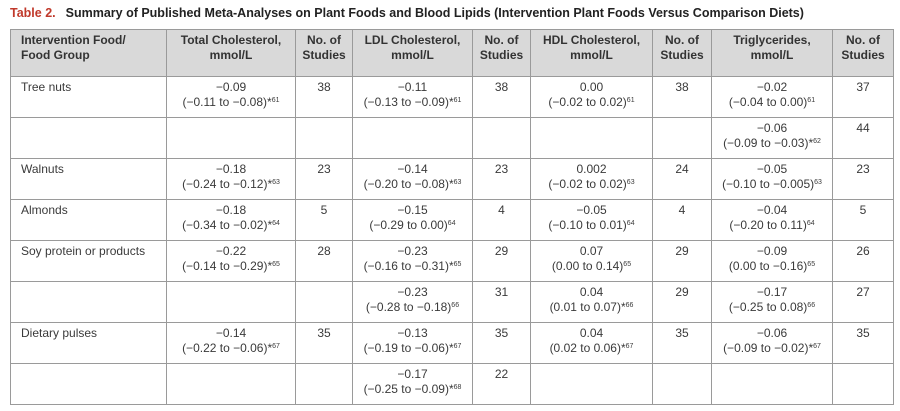 The height and width of the screenshot is (411, 900). I want to click on lipid-cell: 0.04 (0.01 to 0.07)*66, so click(591, 302).